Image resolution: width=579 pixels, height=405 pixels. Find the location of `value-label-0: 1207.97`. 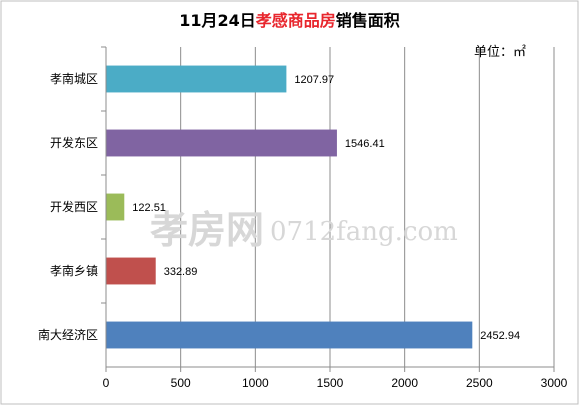

value-label-0: 1207.97 is located at coordinates (314, 80).